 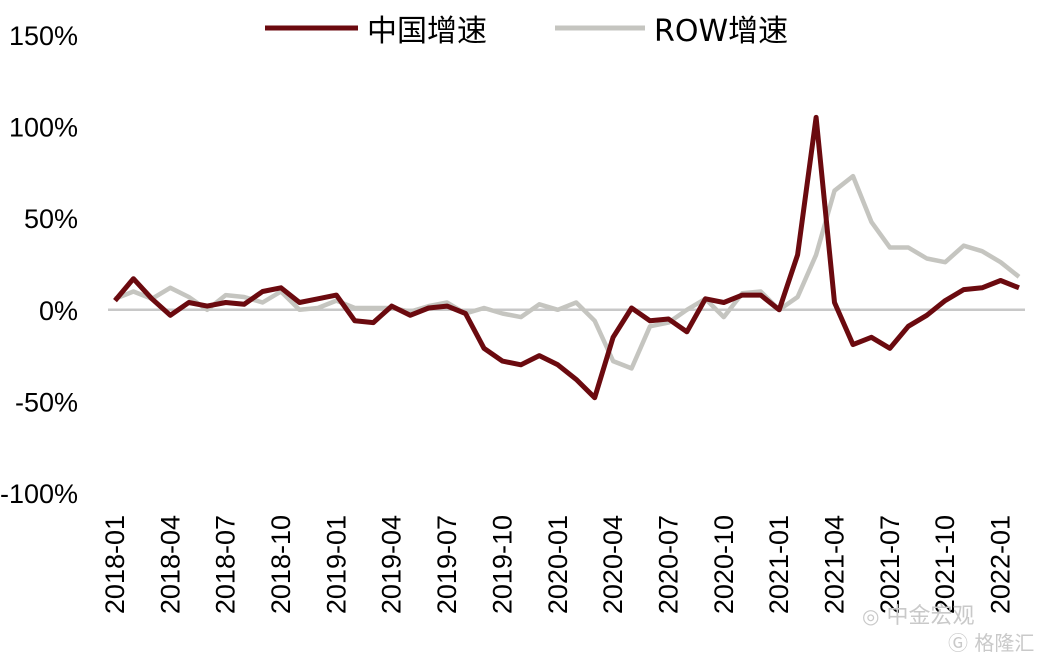 I want to click on y-tick-label: 50%, so click(x=51, y=219).